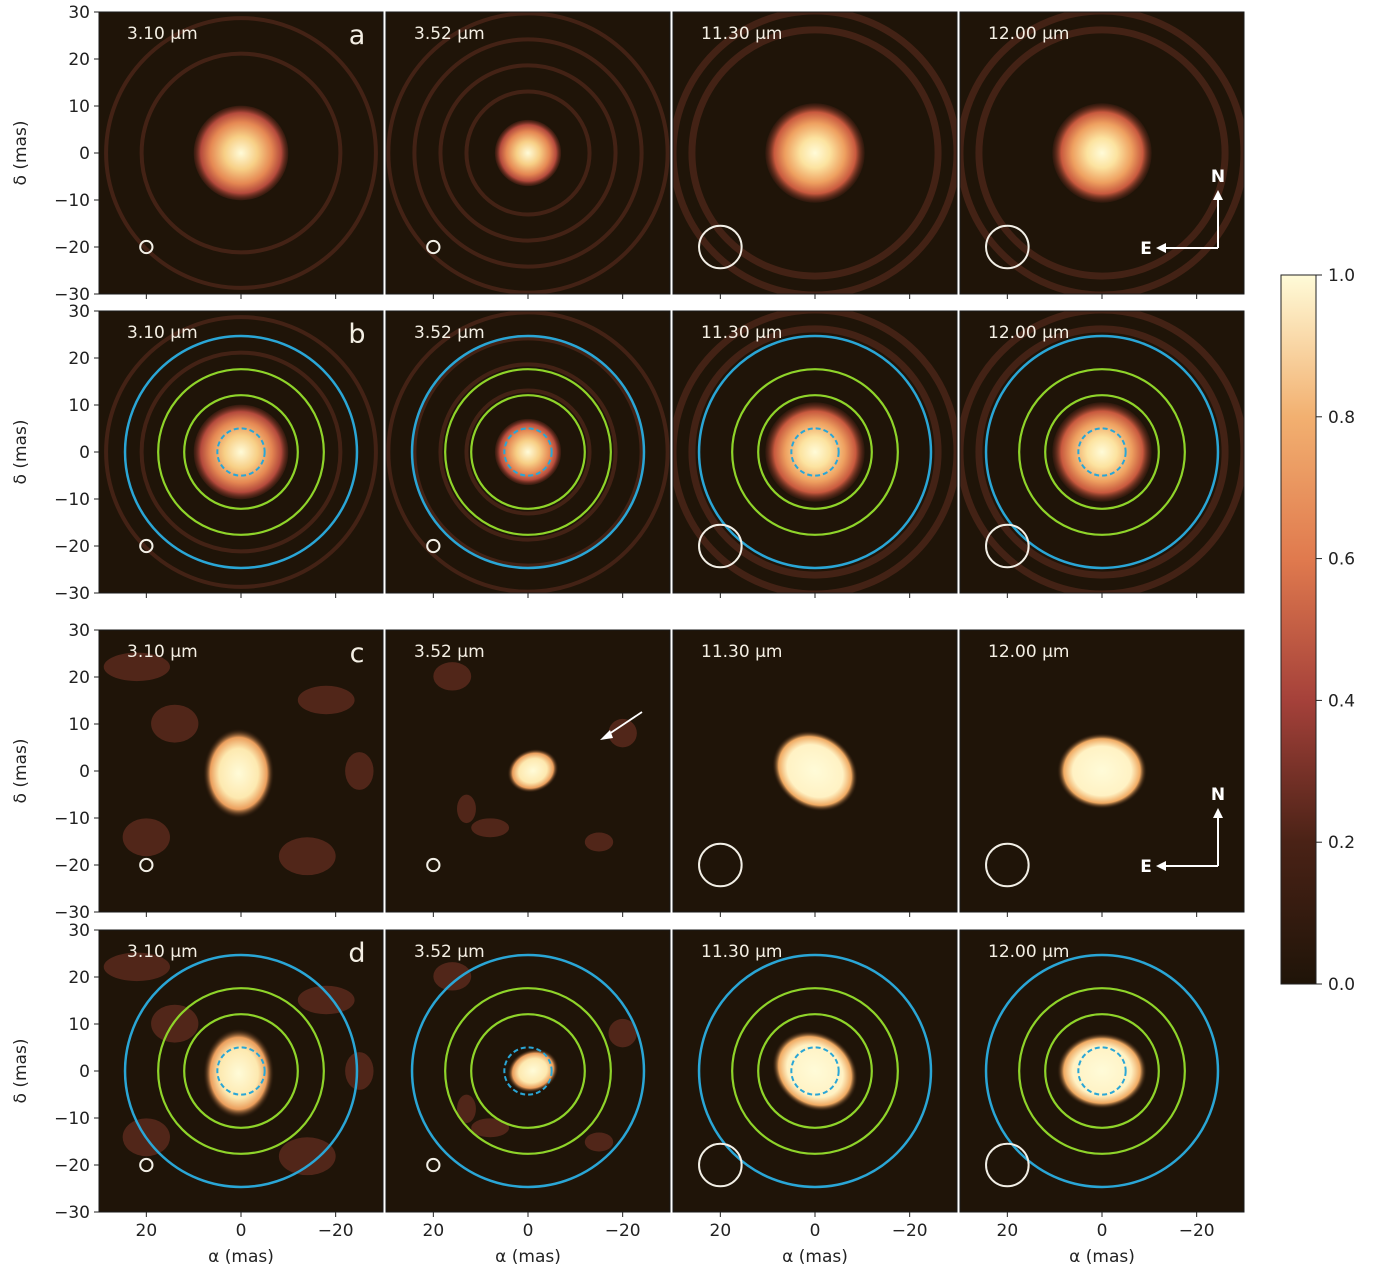 This screenshot has width=1391, height=1281. Describe the element at coordinates (1218, 195) in the screenshot. I see `compass-north-head` at that location.